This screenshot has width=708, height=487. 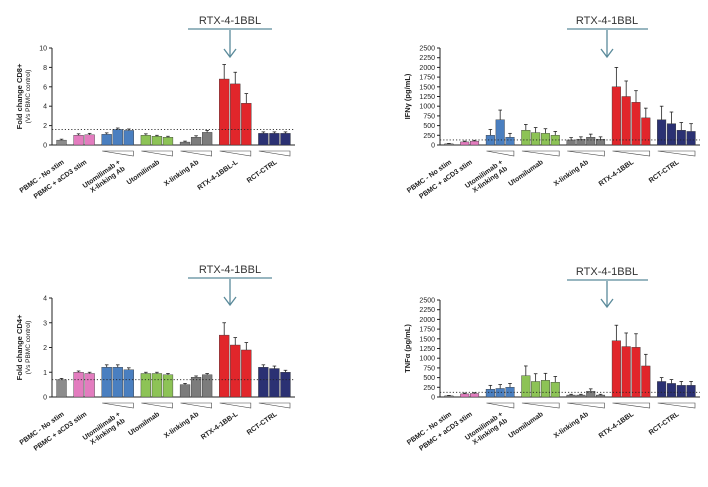 I want to click on x-category-label-line: X-linking Ab, so click(x=571, y=173).